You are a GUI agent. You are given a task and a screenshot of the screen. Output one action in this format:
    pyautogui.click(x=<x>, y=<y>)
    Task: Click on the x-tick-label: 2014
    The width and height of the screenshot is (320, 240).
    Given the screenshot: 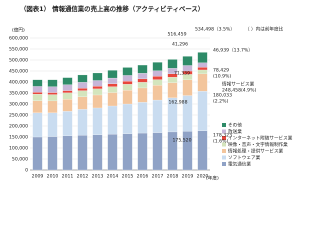 What is the action you would take?
    pyautogui.click(x=113, y=177)
    